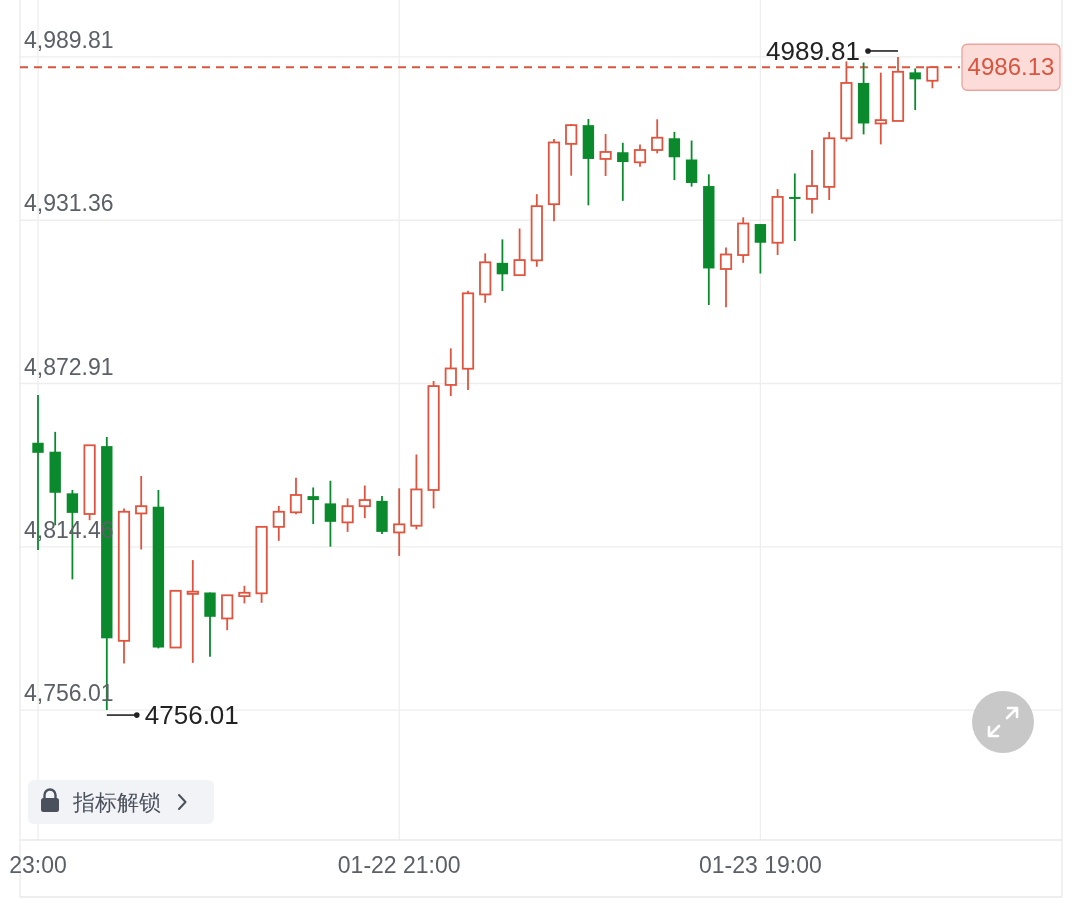 Image resolution: width=1080 pixels, height=899 pixels. I want to click on x-tick-label: 01-22 21:00, so click(399, 865).